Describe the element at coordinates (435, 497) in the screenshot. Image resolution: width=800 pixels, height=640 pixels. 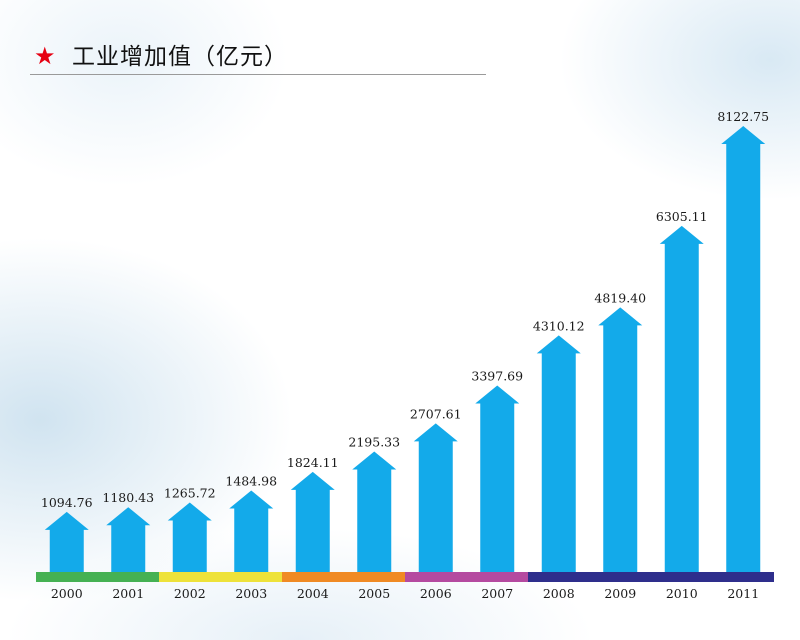
I see `bar-2006` at that location.